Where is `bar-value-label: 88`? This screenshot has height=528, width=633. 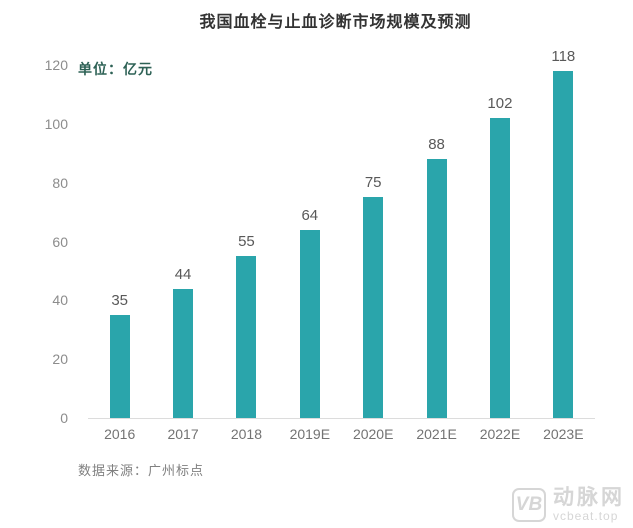
bar-value-label: 88 is located at coordinates (436, 145).